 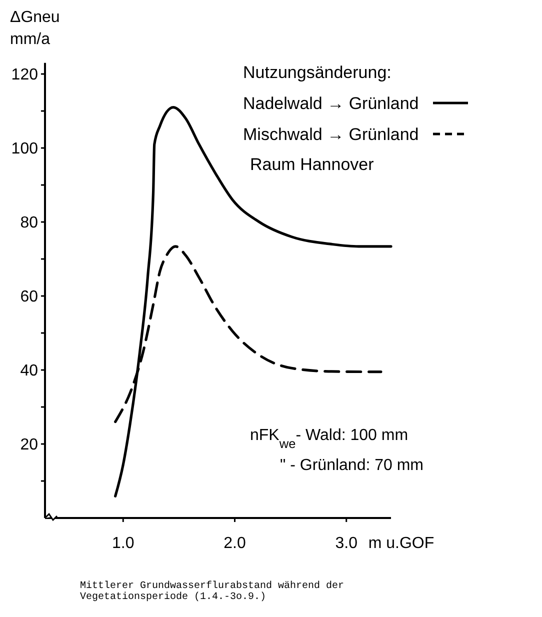 I want to click on y-tick-label: 40, so click(x=29, y=371).